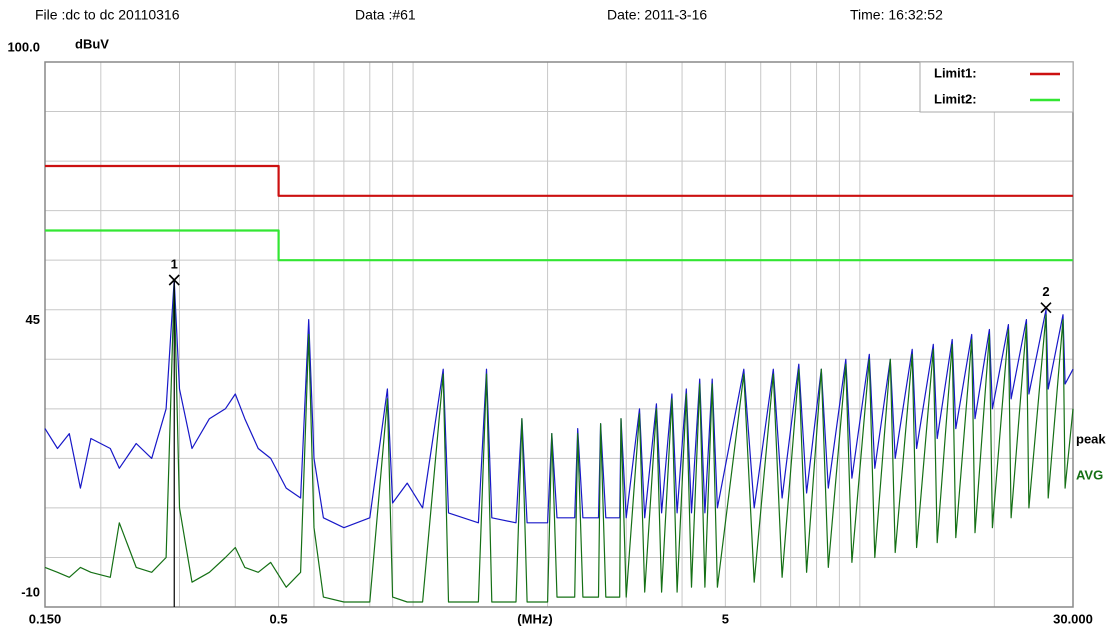 The image size is (1118, 630). What do you see at coordinates (996, 87) in the screenshot?
I see `legend` at bounding box center [996, 87].